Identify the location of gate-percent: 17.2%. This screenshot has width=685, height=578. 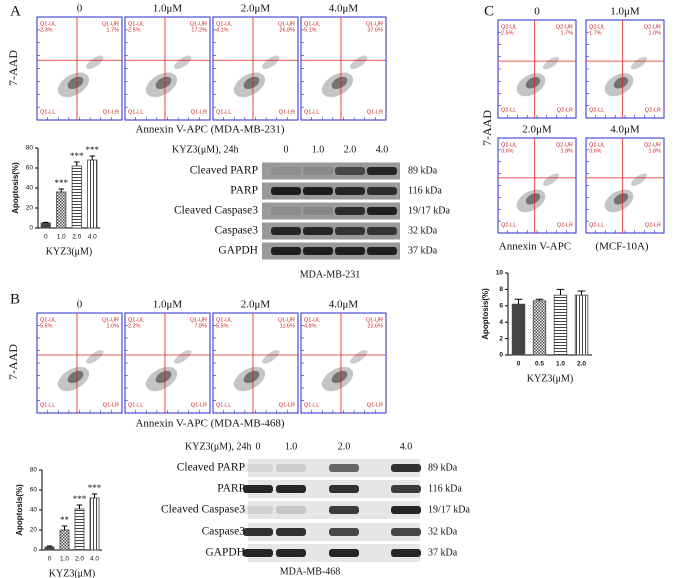
(199, 30).